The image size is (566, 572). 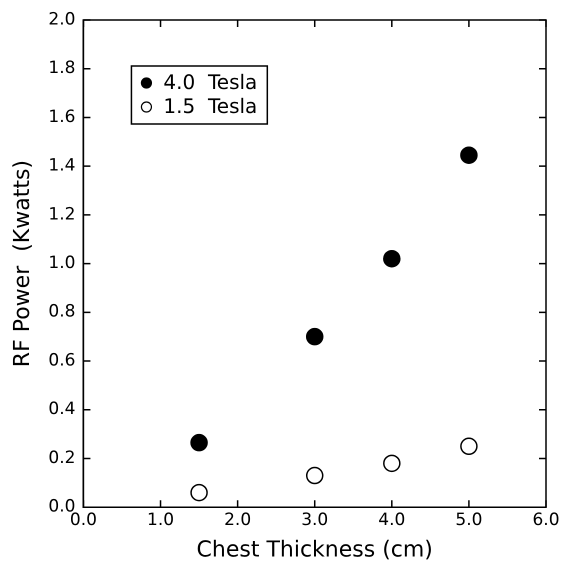 I want to click on x-tick-label: 3.0, so click(x=314, y=520).